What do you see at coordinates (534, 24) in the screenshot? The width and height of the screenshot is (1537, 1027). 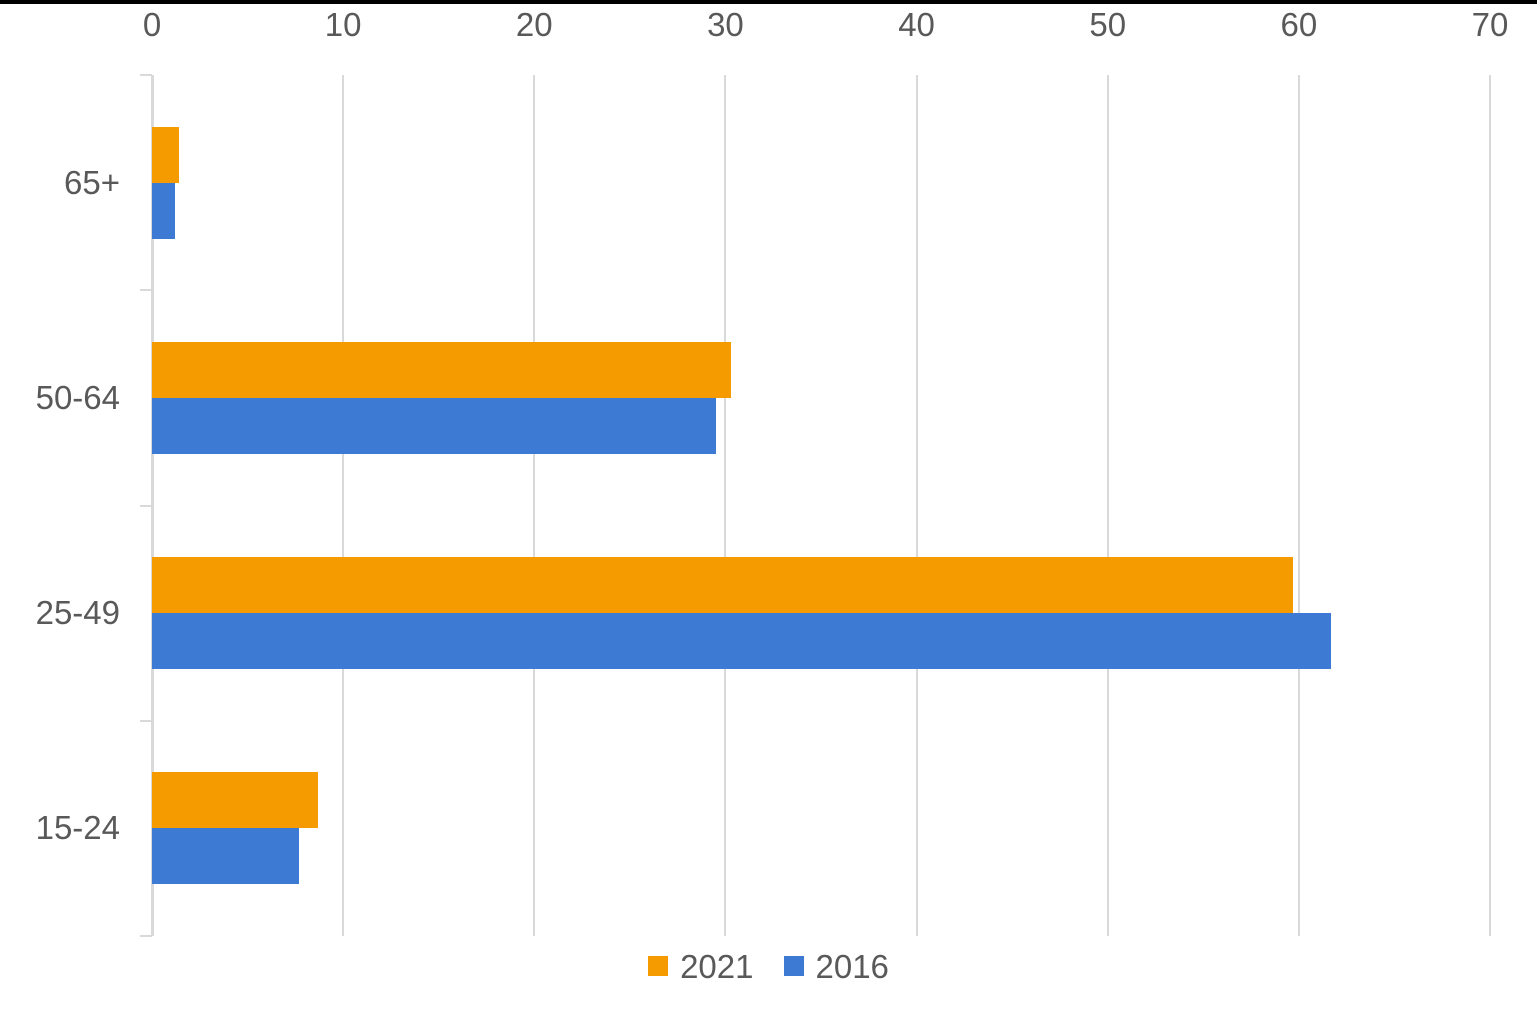 I see `value-tick-label-20: 20` at bounding box center [534, 24].